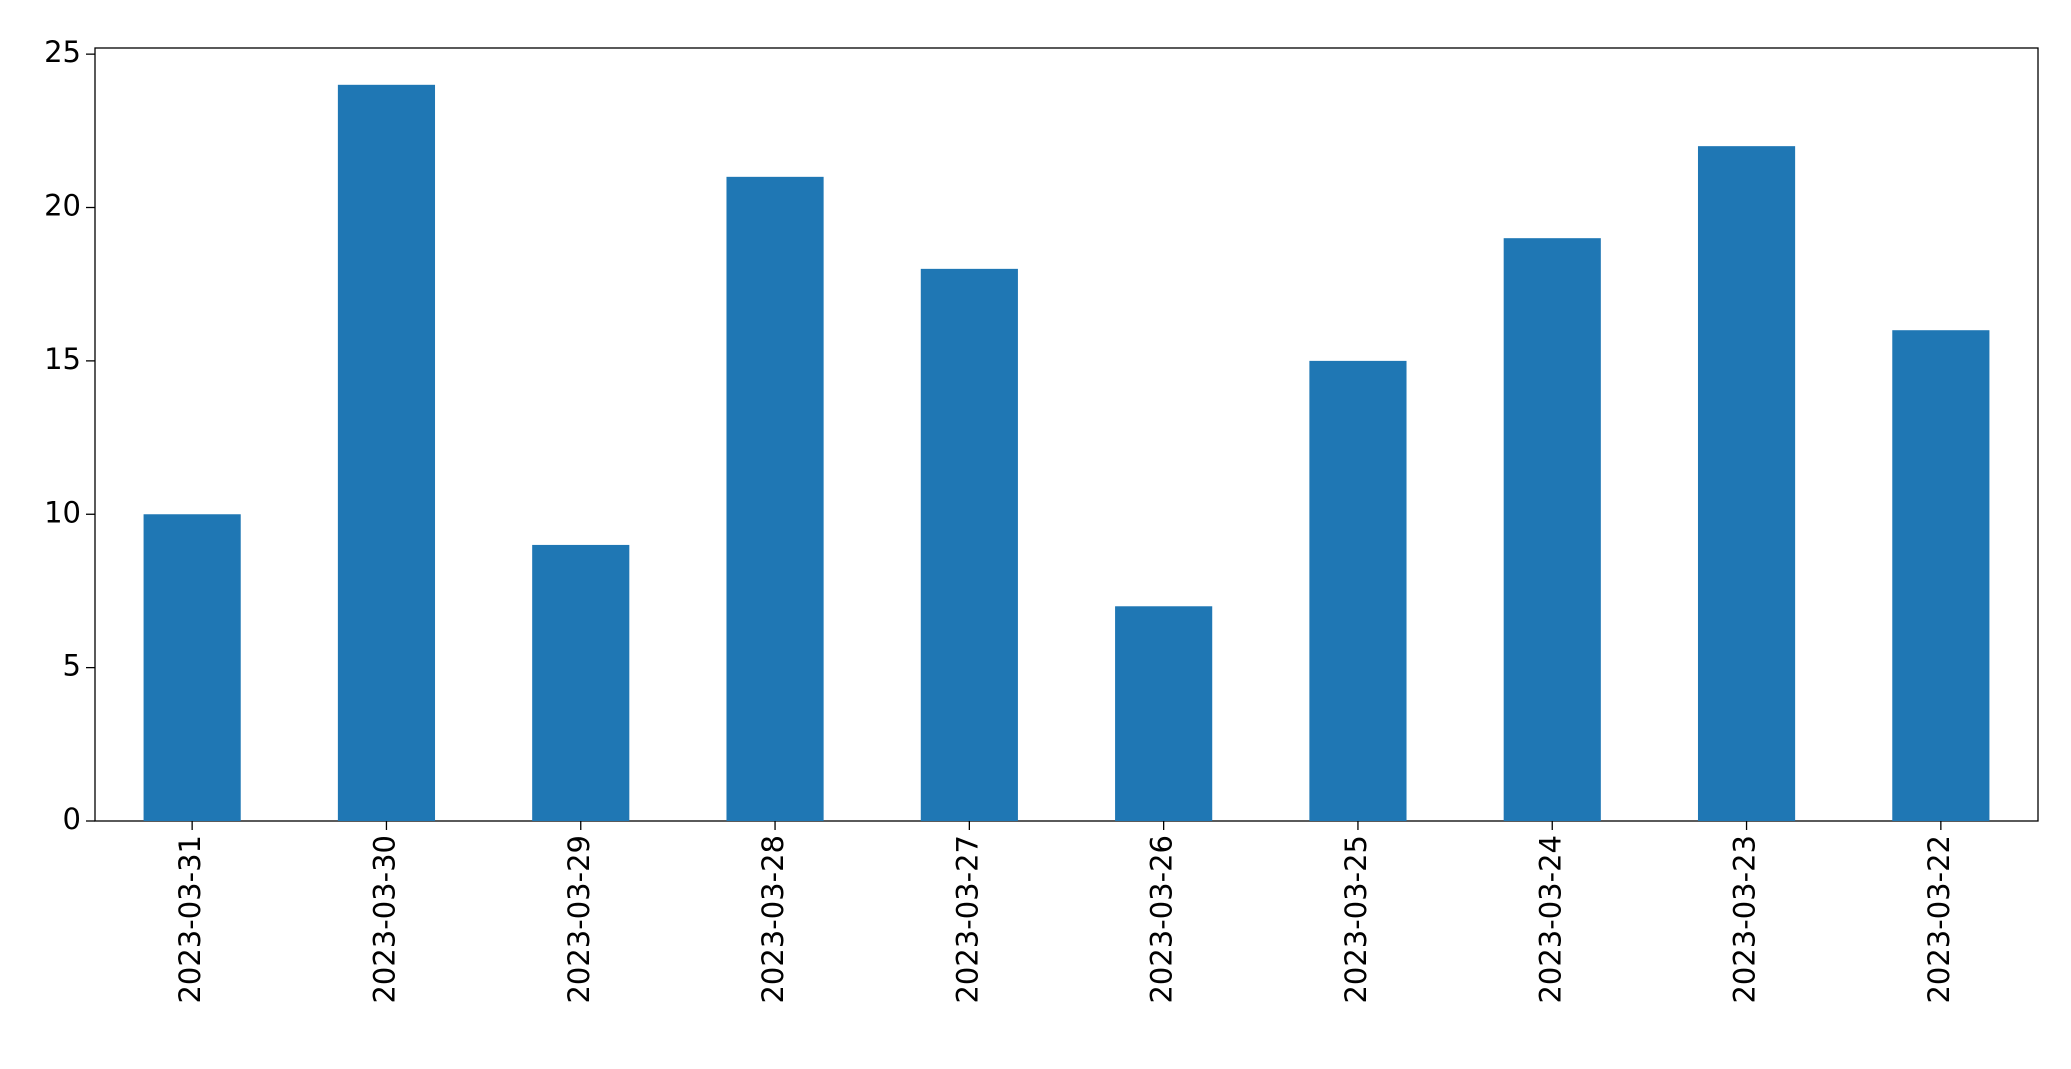 The image size is (2071, 1069). I want to click on x-tick-label: 2023-03-25, so click(1356, 919).